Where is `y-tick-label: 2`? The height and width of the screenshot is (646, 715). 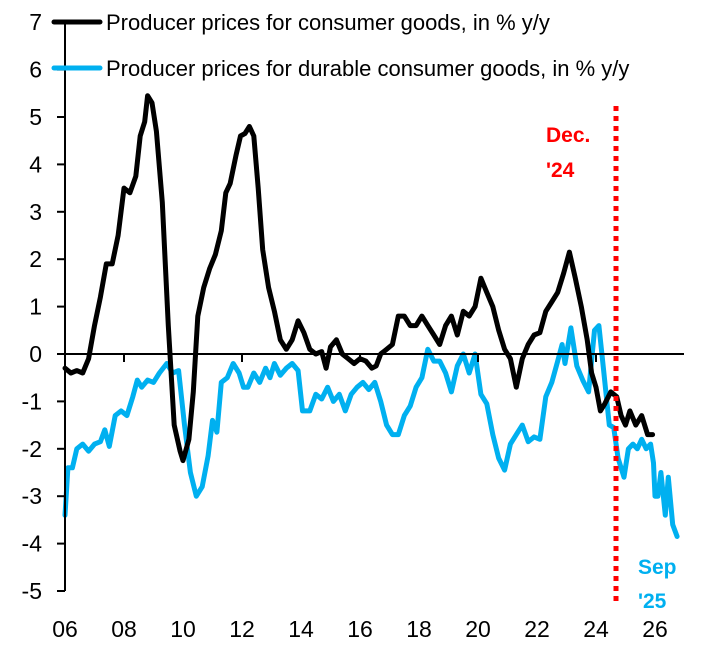
y-tick-label: 2 is located at coordinates (35, 259).